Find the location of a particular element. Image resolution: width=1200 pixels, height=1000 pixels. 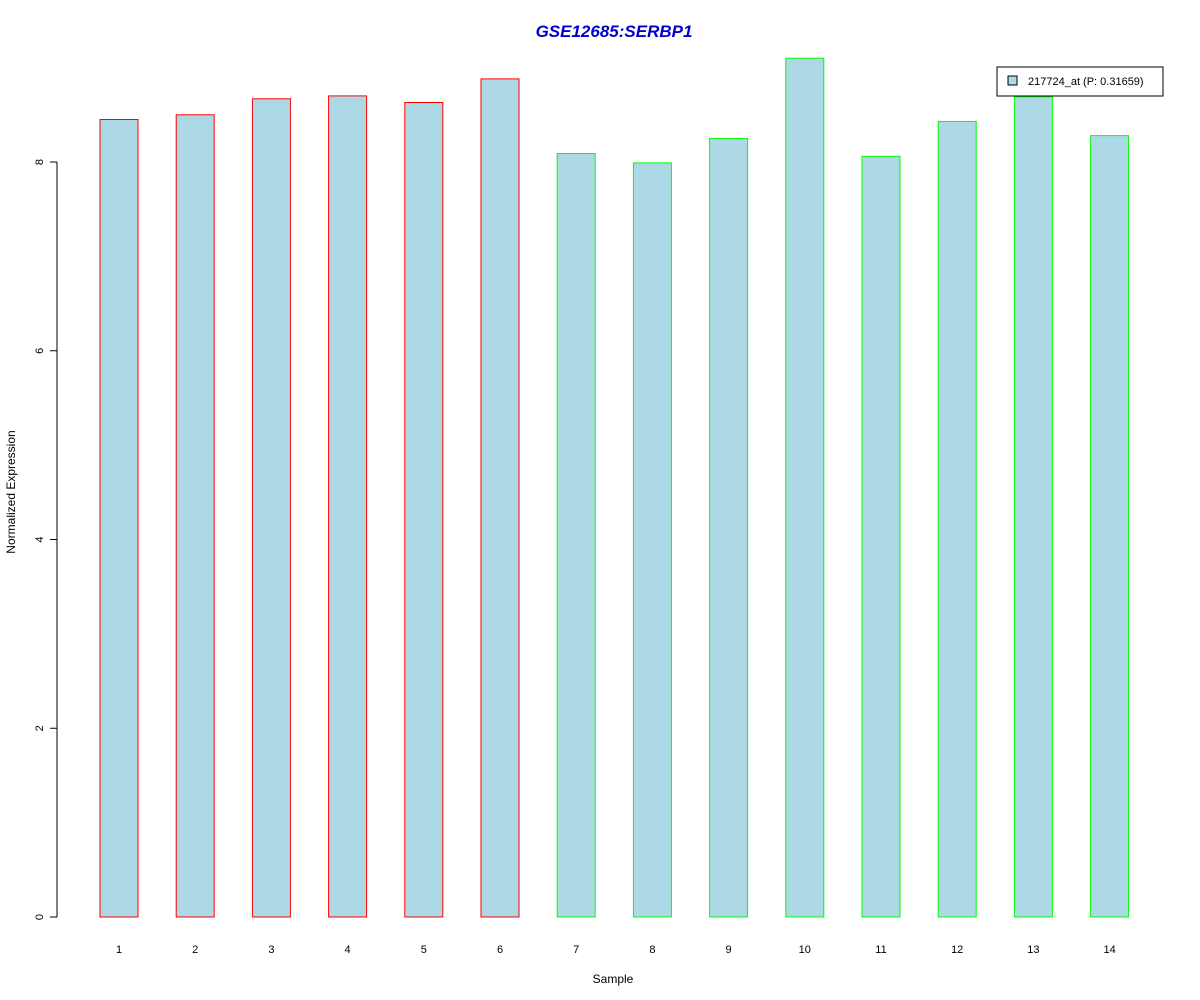

x-tick-label: 12 is located at coordinates (957, 950).